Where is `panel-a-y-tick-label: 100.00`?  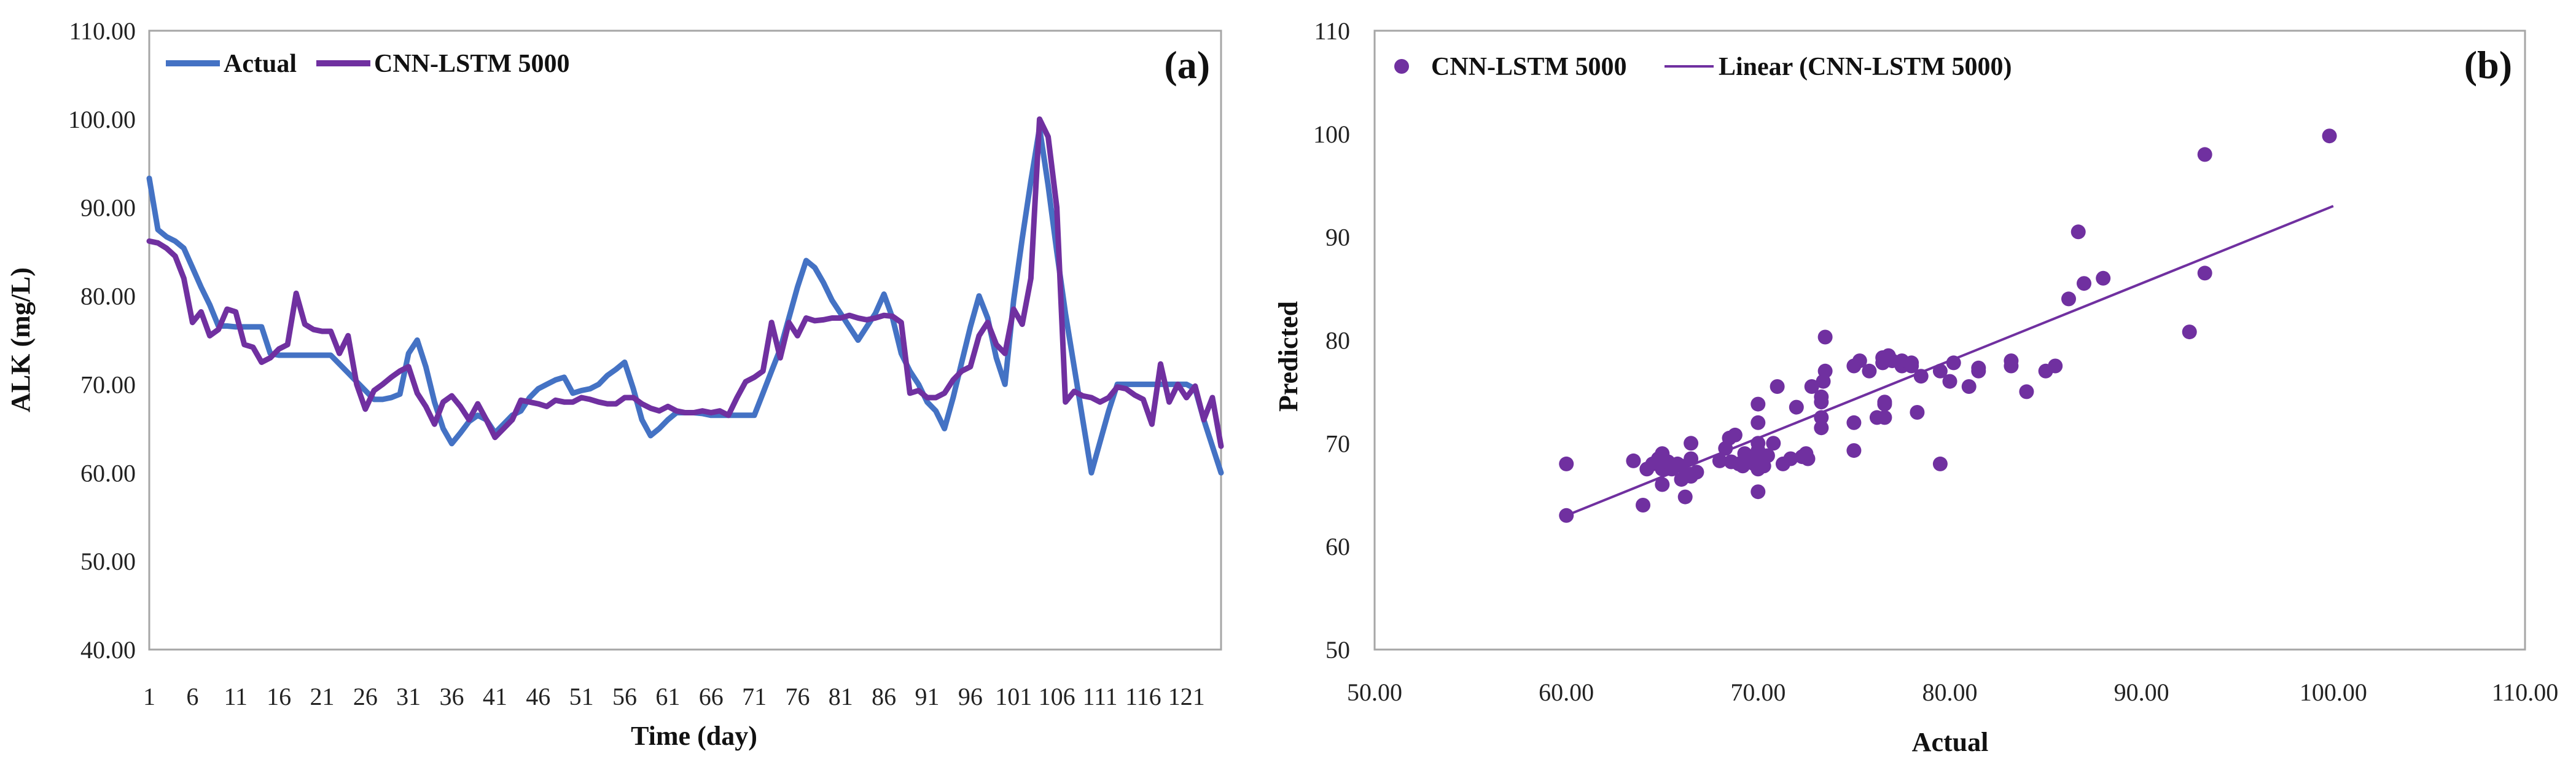
panel-a-y-tick-label: 100.00 is located at coordinates (102, 119).